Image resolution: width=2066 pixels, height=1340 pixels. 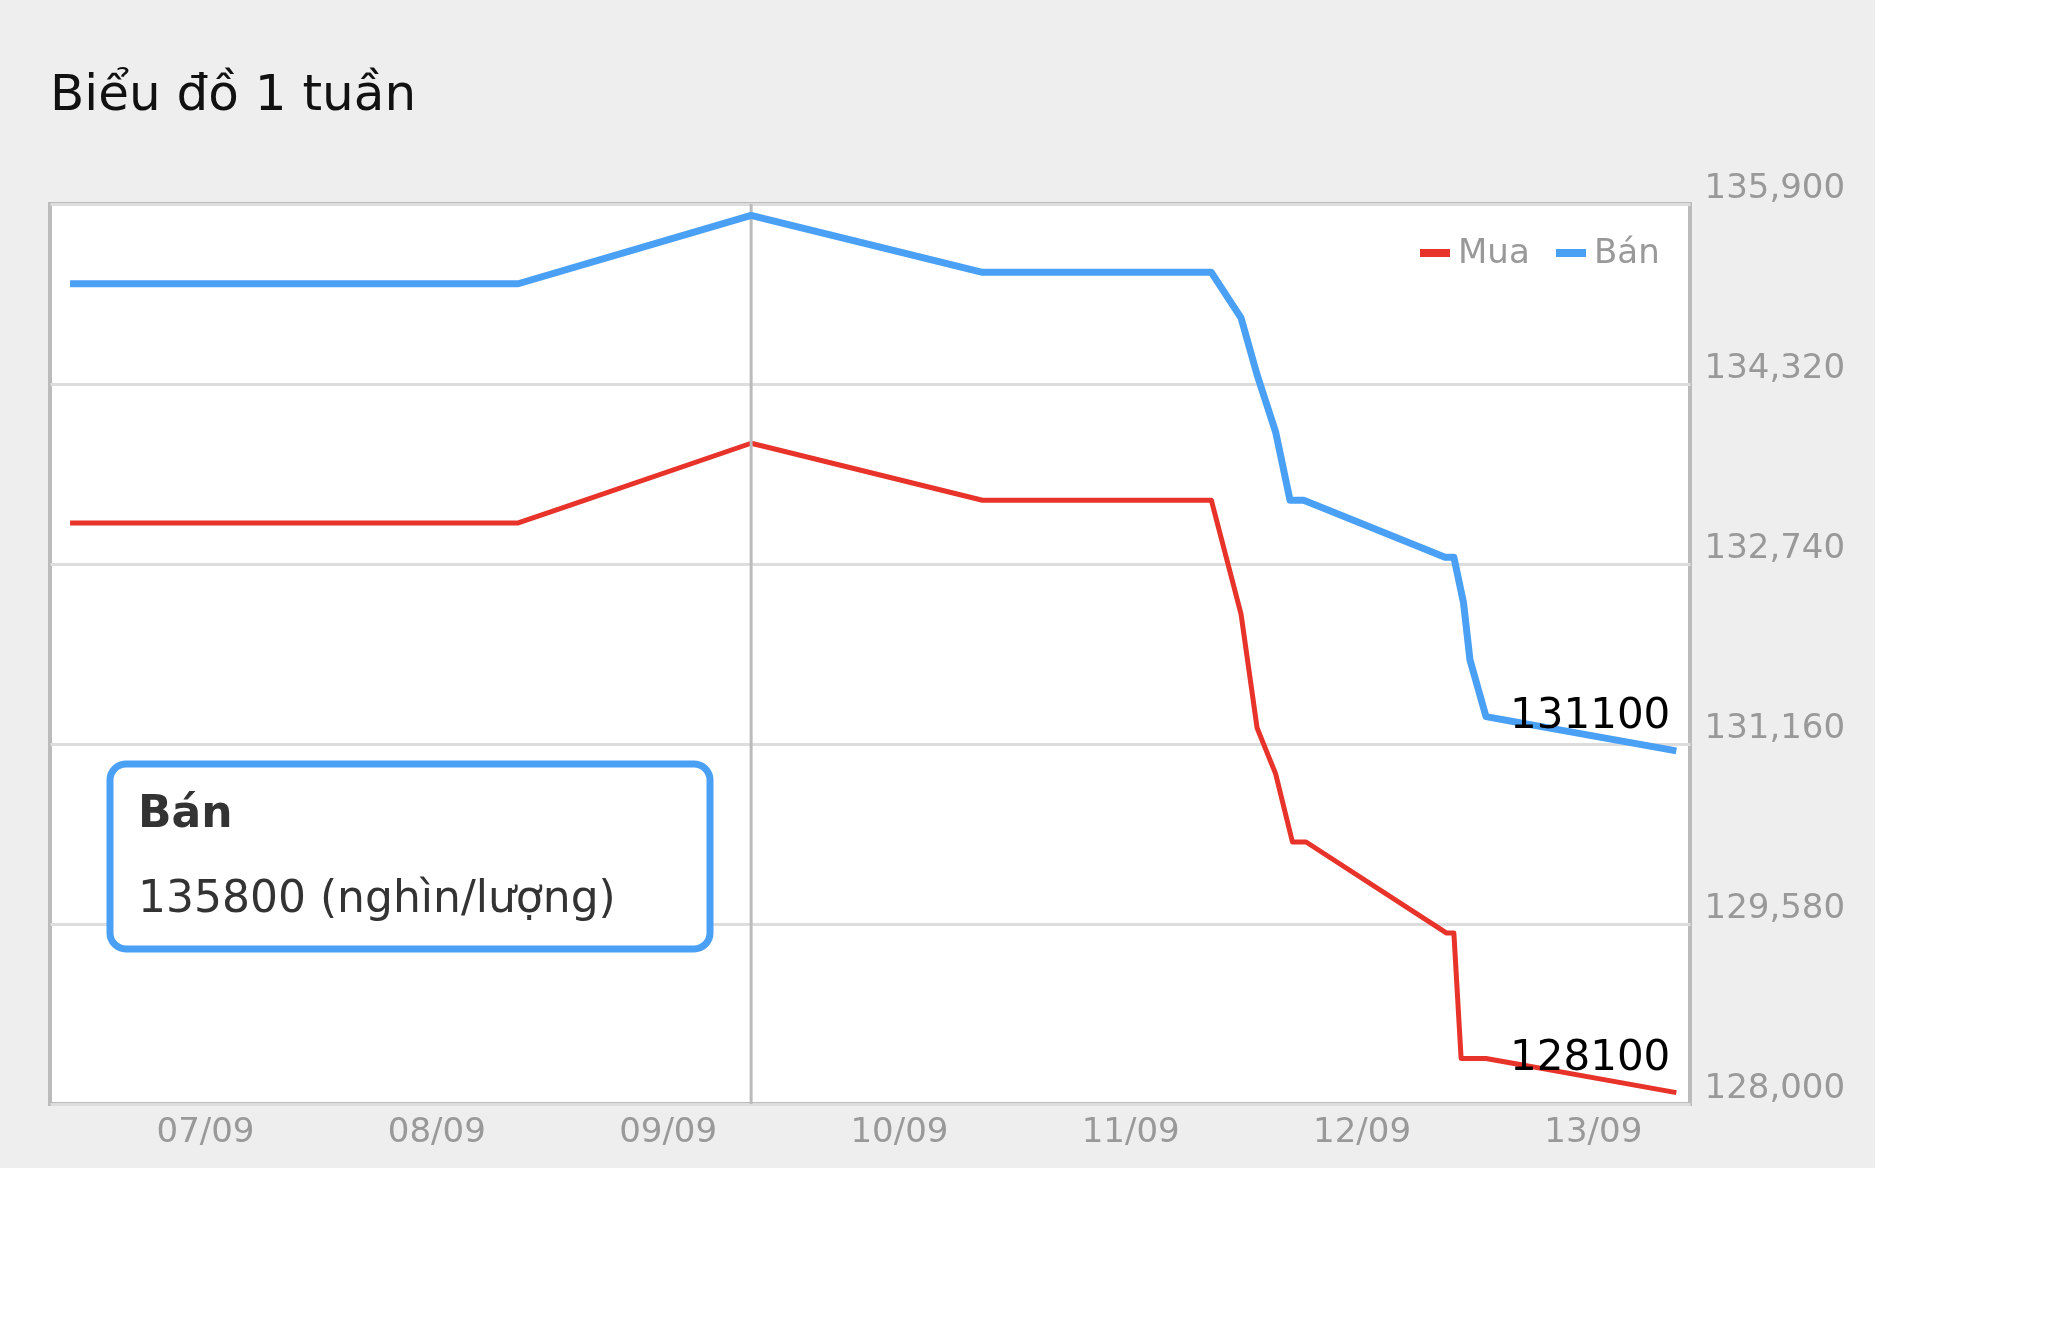 I want to click on x-tick-label: 08/09, so click(x=436, y=1129).